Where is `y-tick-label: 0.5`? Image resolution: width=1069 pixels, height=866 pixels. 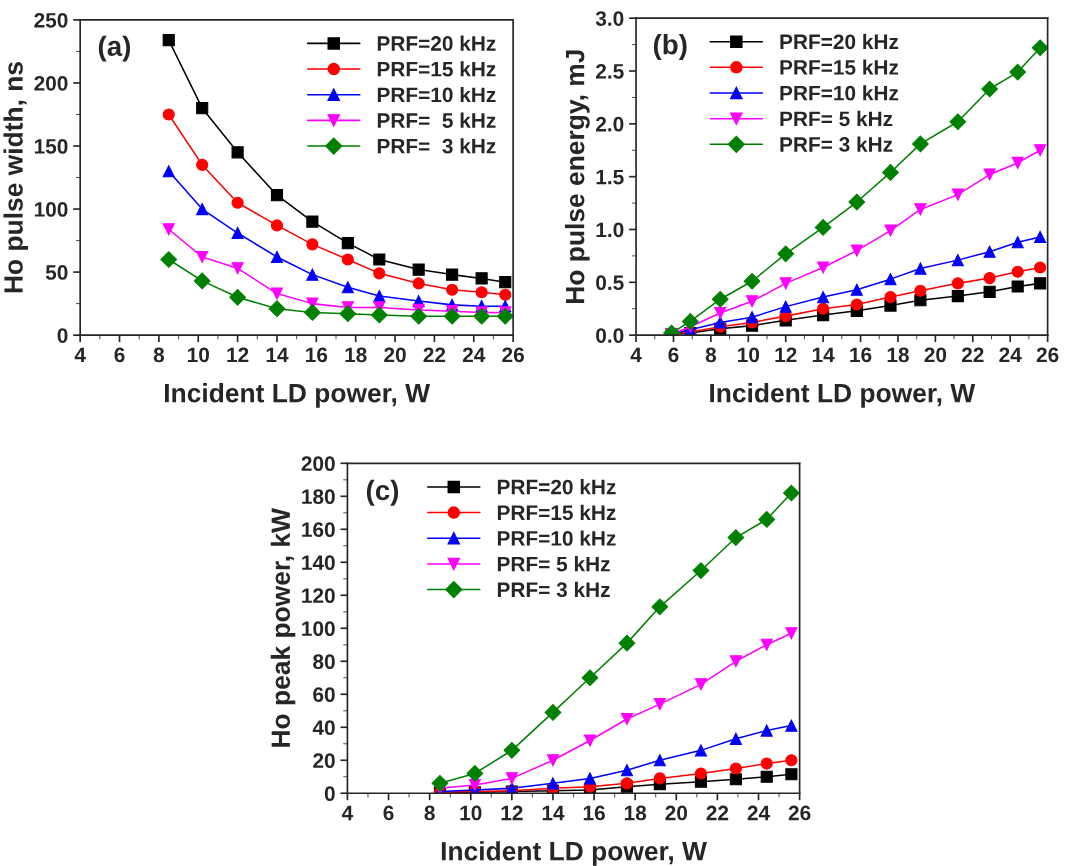 y-tick-label: 0.5 is located at coordinates (610, 283).